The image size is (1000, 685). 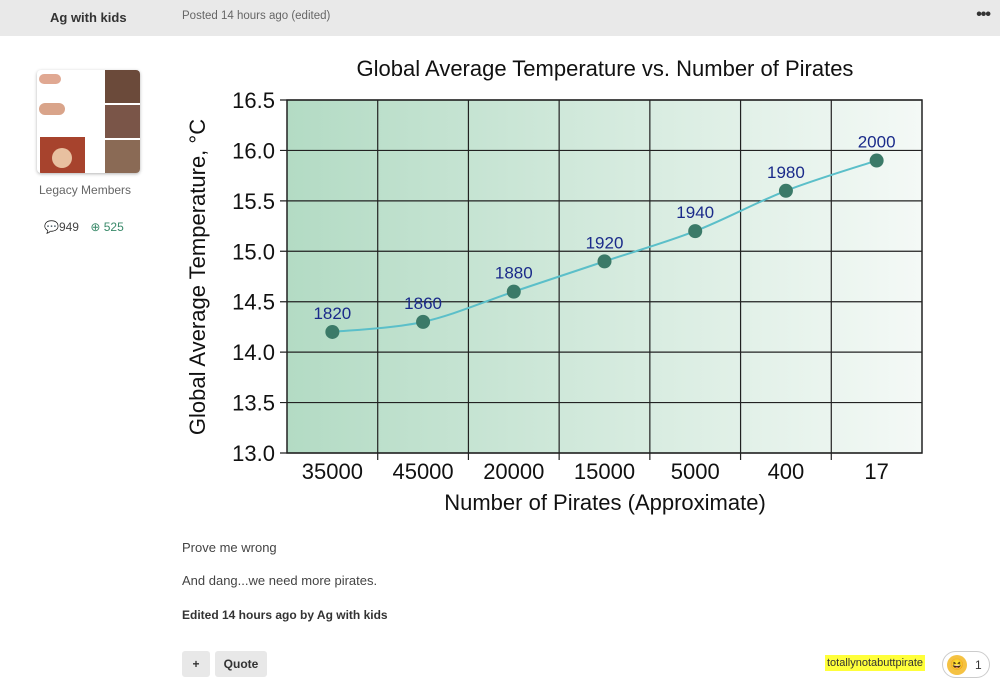 I want to click on x-tick-label: 5000, so click(x=695, y=471).